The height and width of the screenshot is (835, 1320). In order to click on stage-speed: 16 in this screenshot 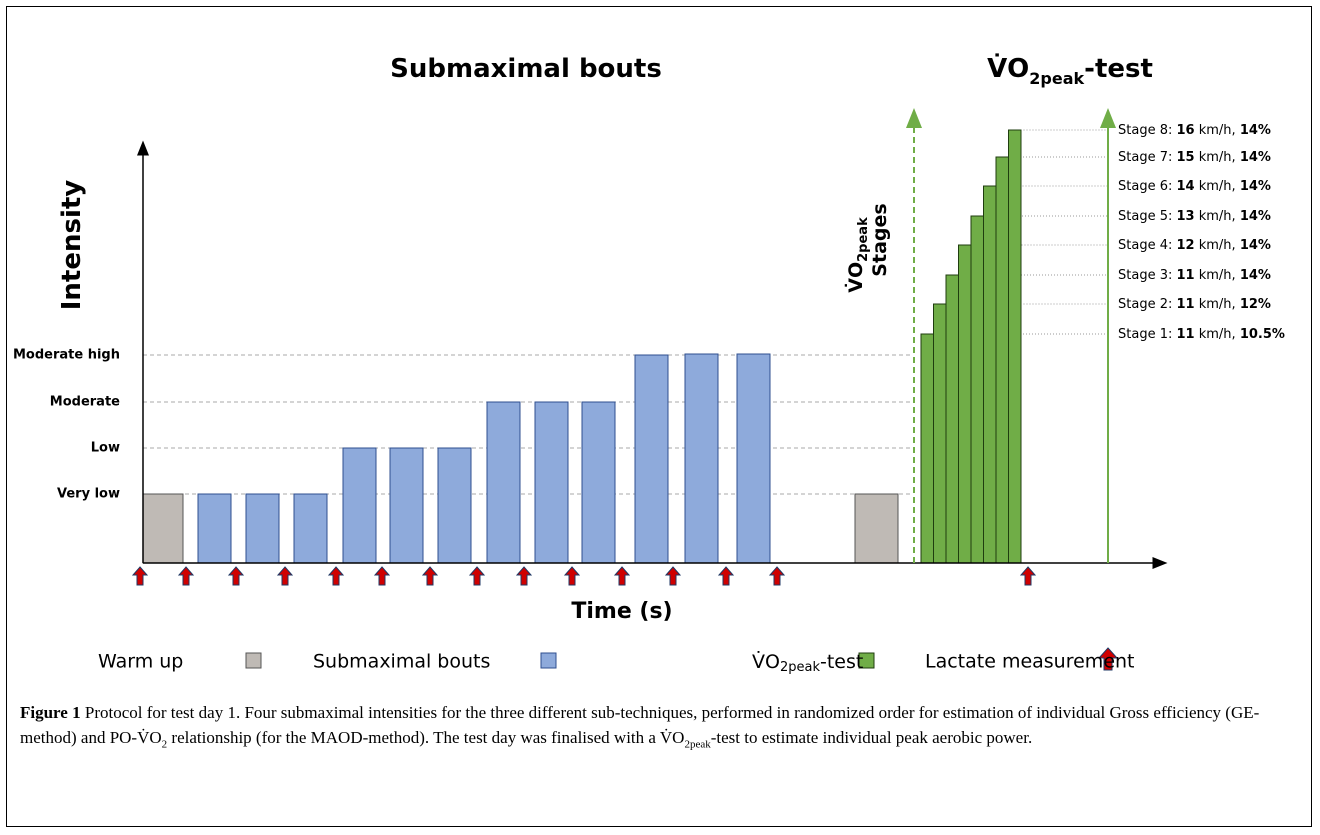, I will do `click(1186, 130)`.